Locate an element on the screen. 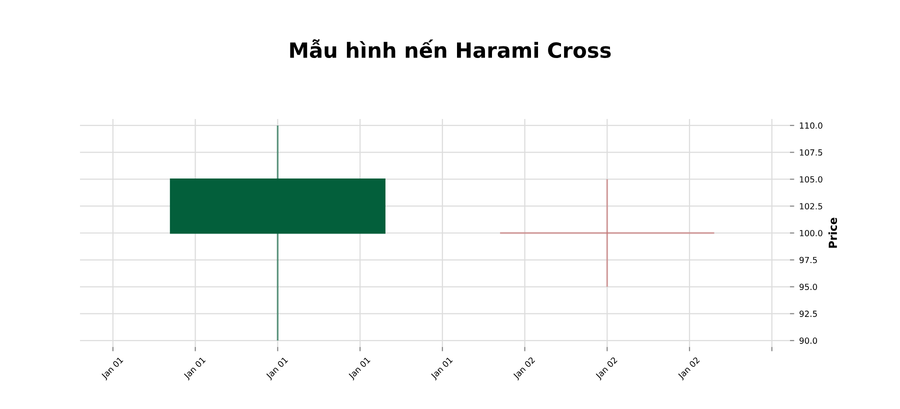 The image size is (900, 409). y-tick-label: 92.5 is located at coordinates (808, 313).